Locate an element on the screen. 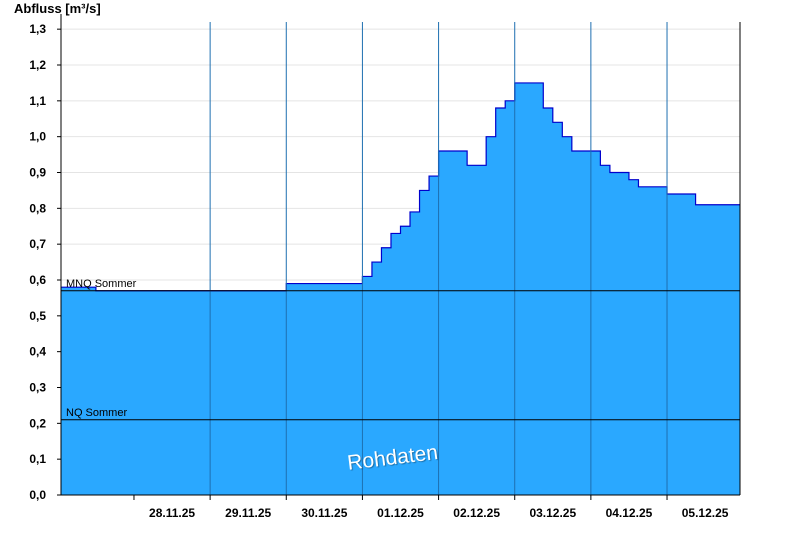  x-tick-label: 28.11.25 is located at coordinates (172, 513).